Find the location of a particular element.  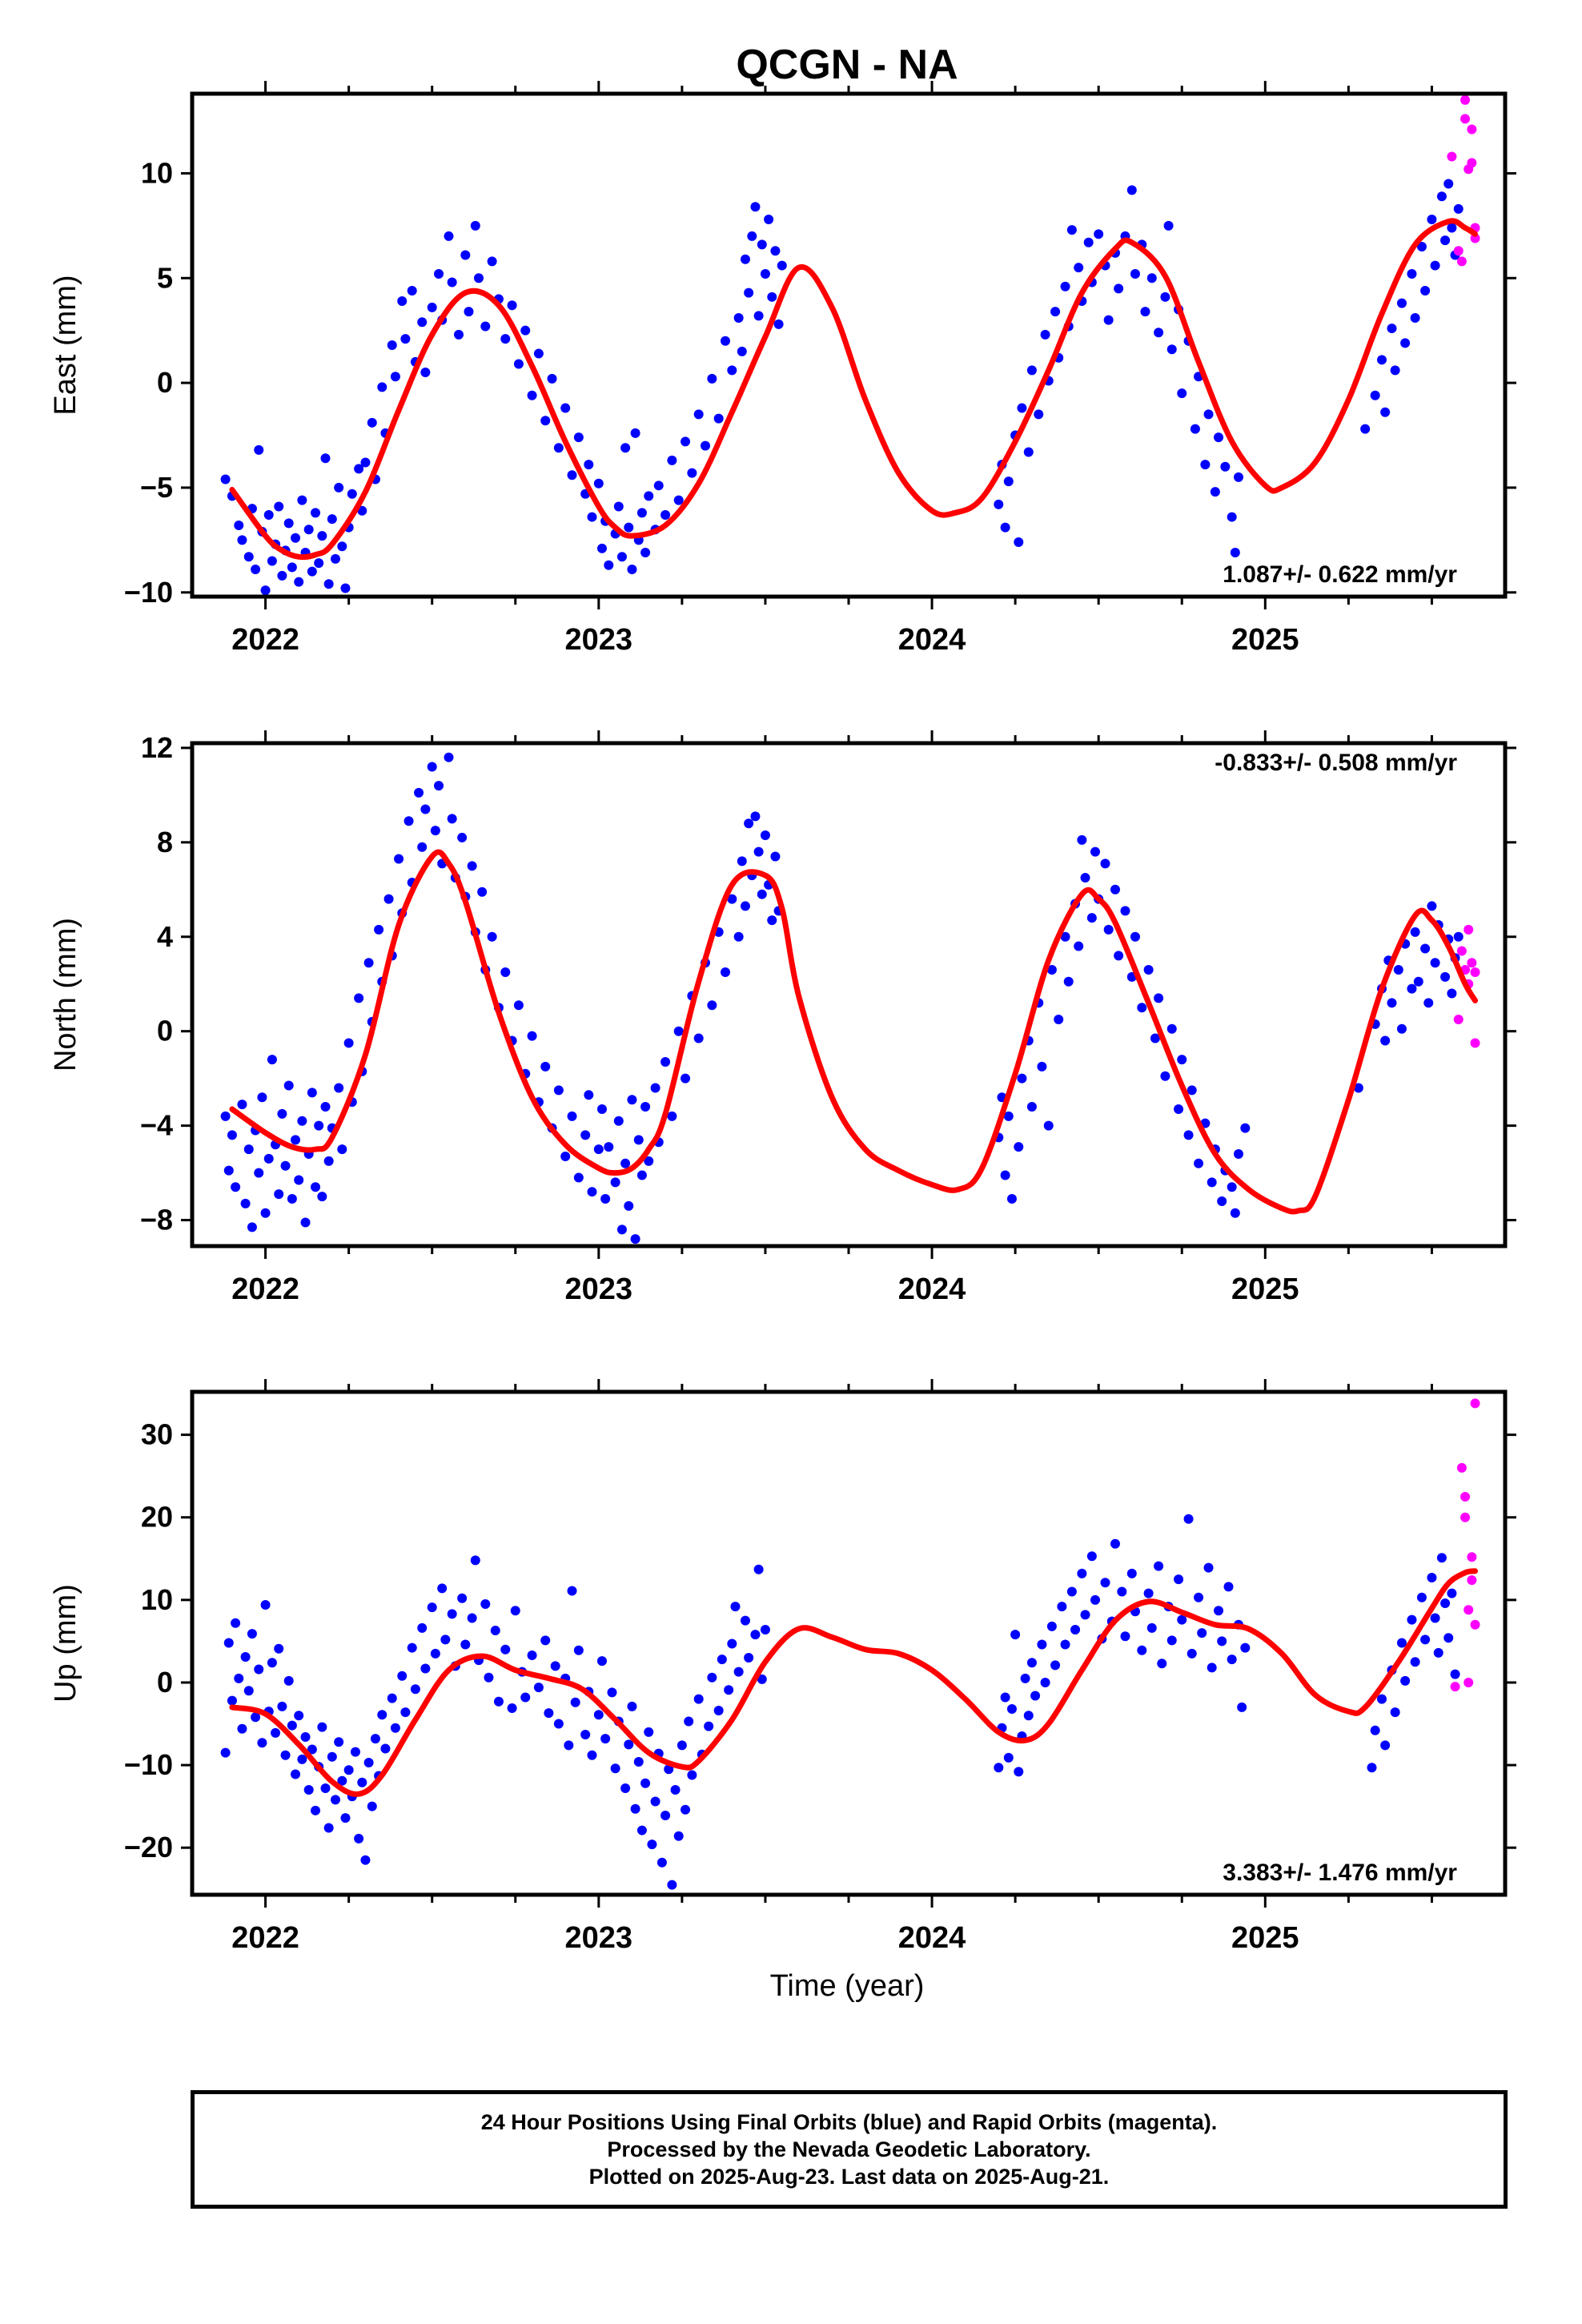

y-tick-label: 0 is located at coordinates (165, 383).